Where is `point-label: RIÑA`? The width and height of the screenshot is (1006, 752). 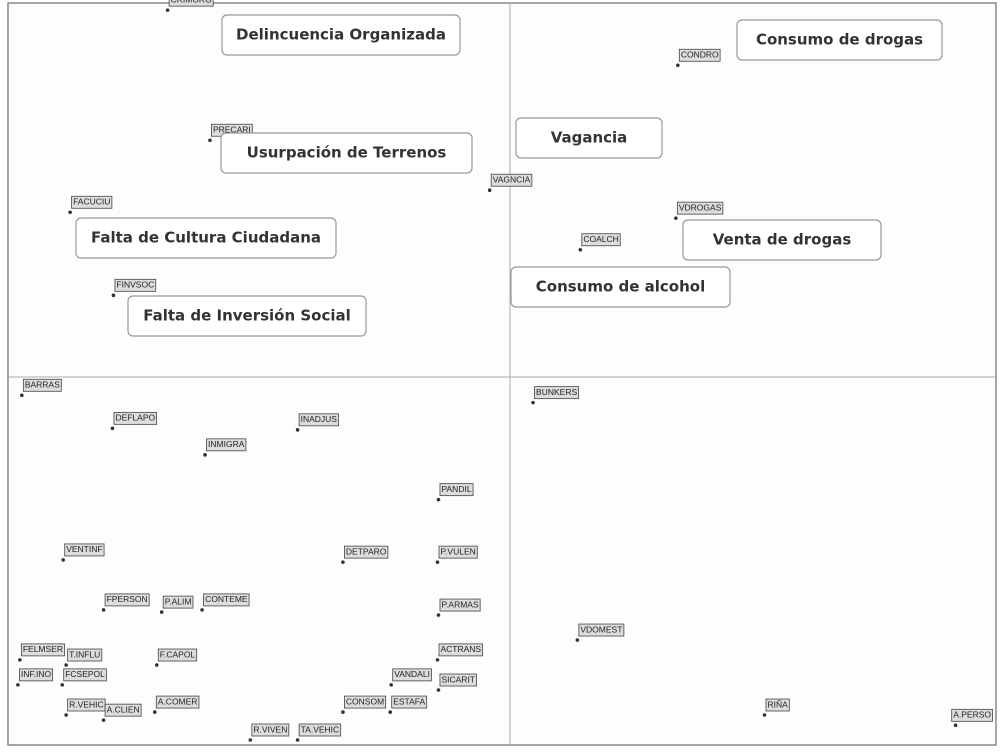 point-label: RIÑA is located at coordinates (778, 704).